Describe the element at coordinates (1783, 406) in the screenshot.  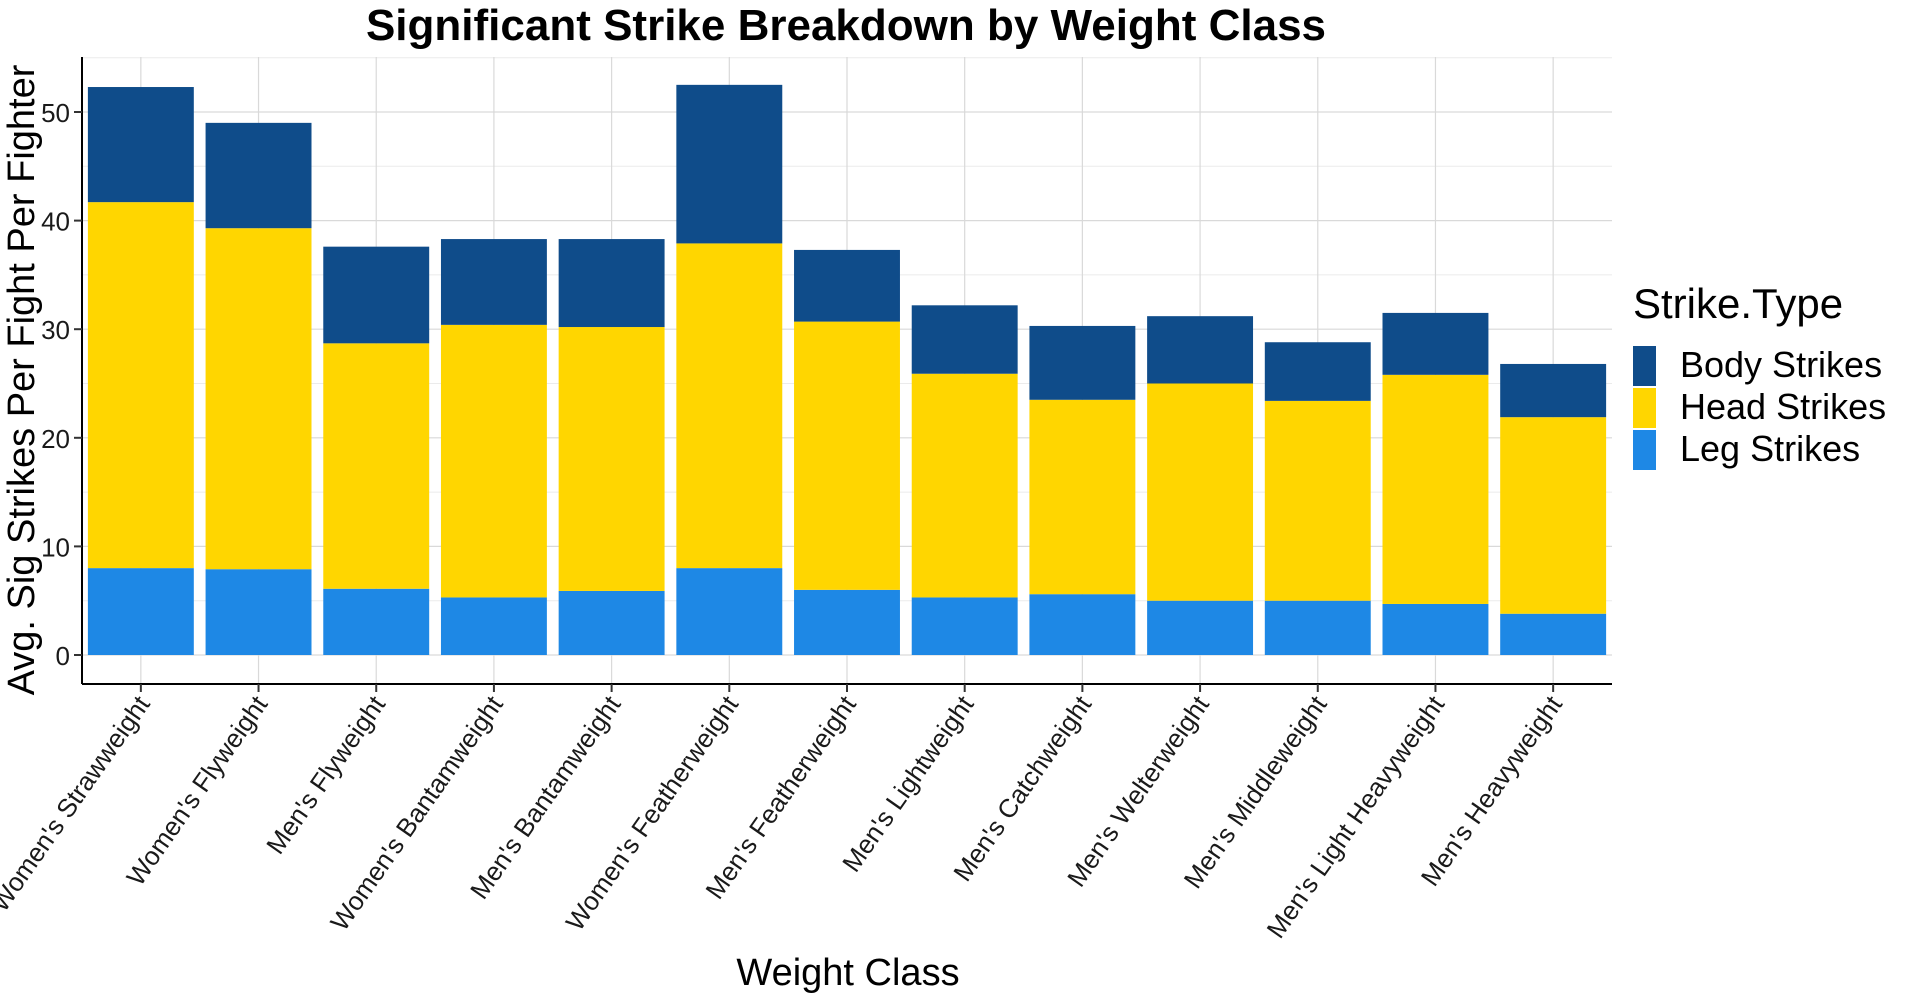
I see `legend-label: Head Strikes` at that location.